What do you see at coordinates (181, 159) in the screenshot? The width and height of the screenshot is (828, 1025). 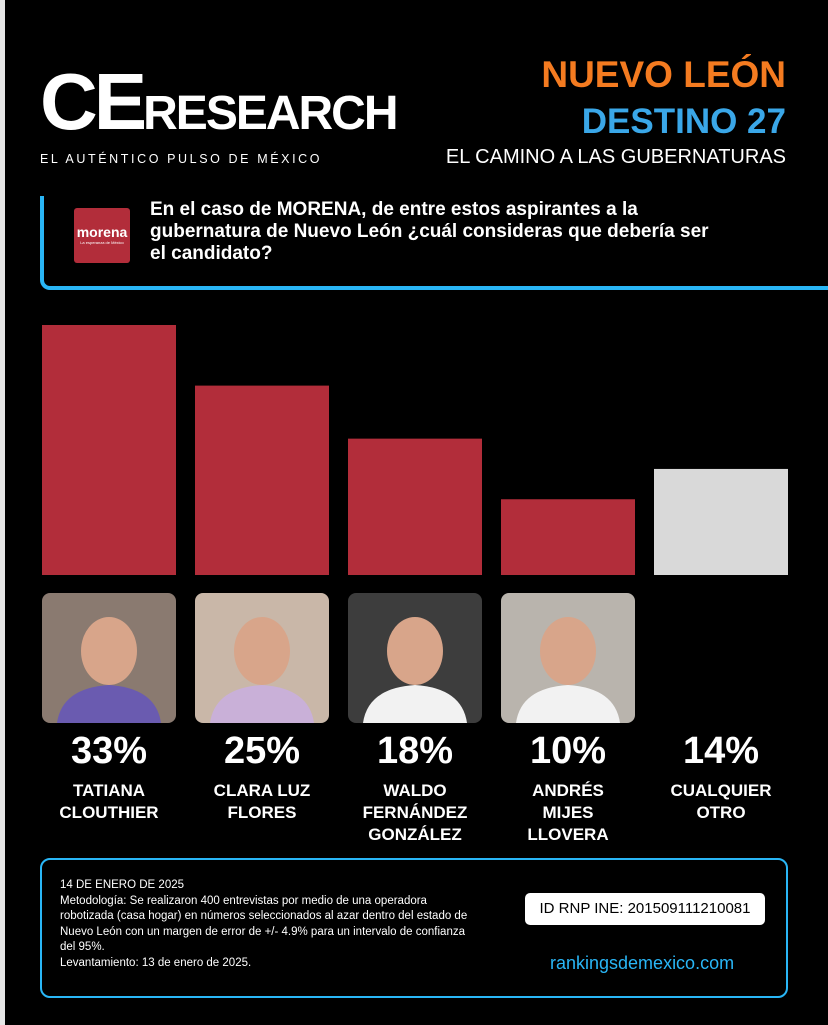 I see `tagline: EL AUTÉNTICO PULSO DE MÉXICO` at bounding box center [181, 159].